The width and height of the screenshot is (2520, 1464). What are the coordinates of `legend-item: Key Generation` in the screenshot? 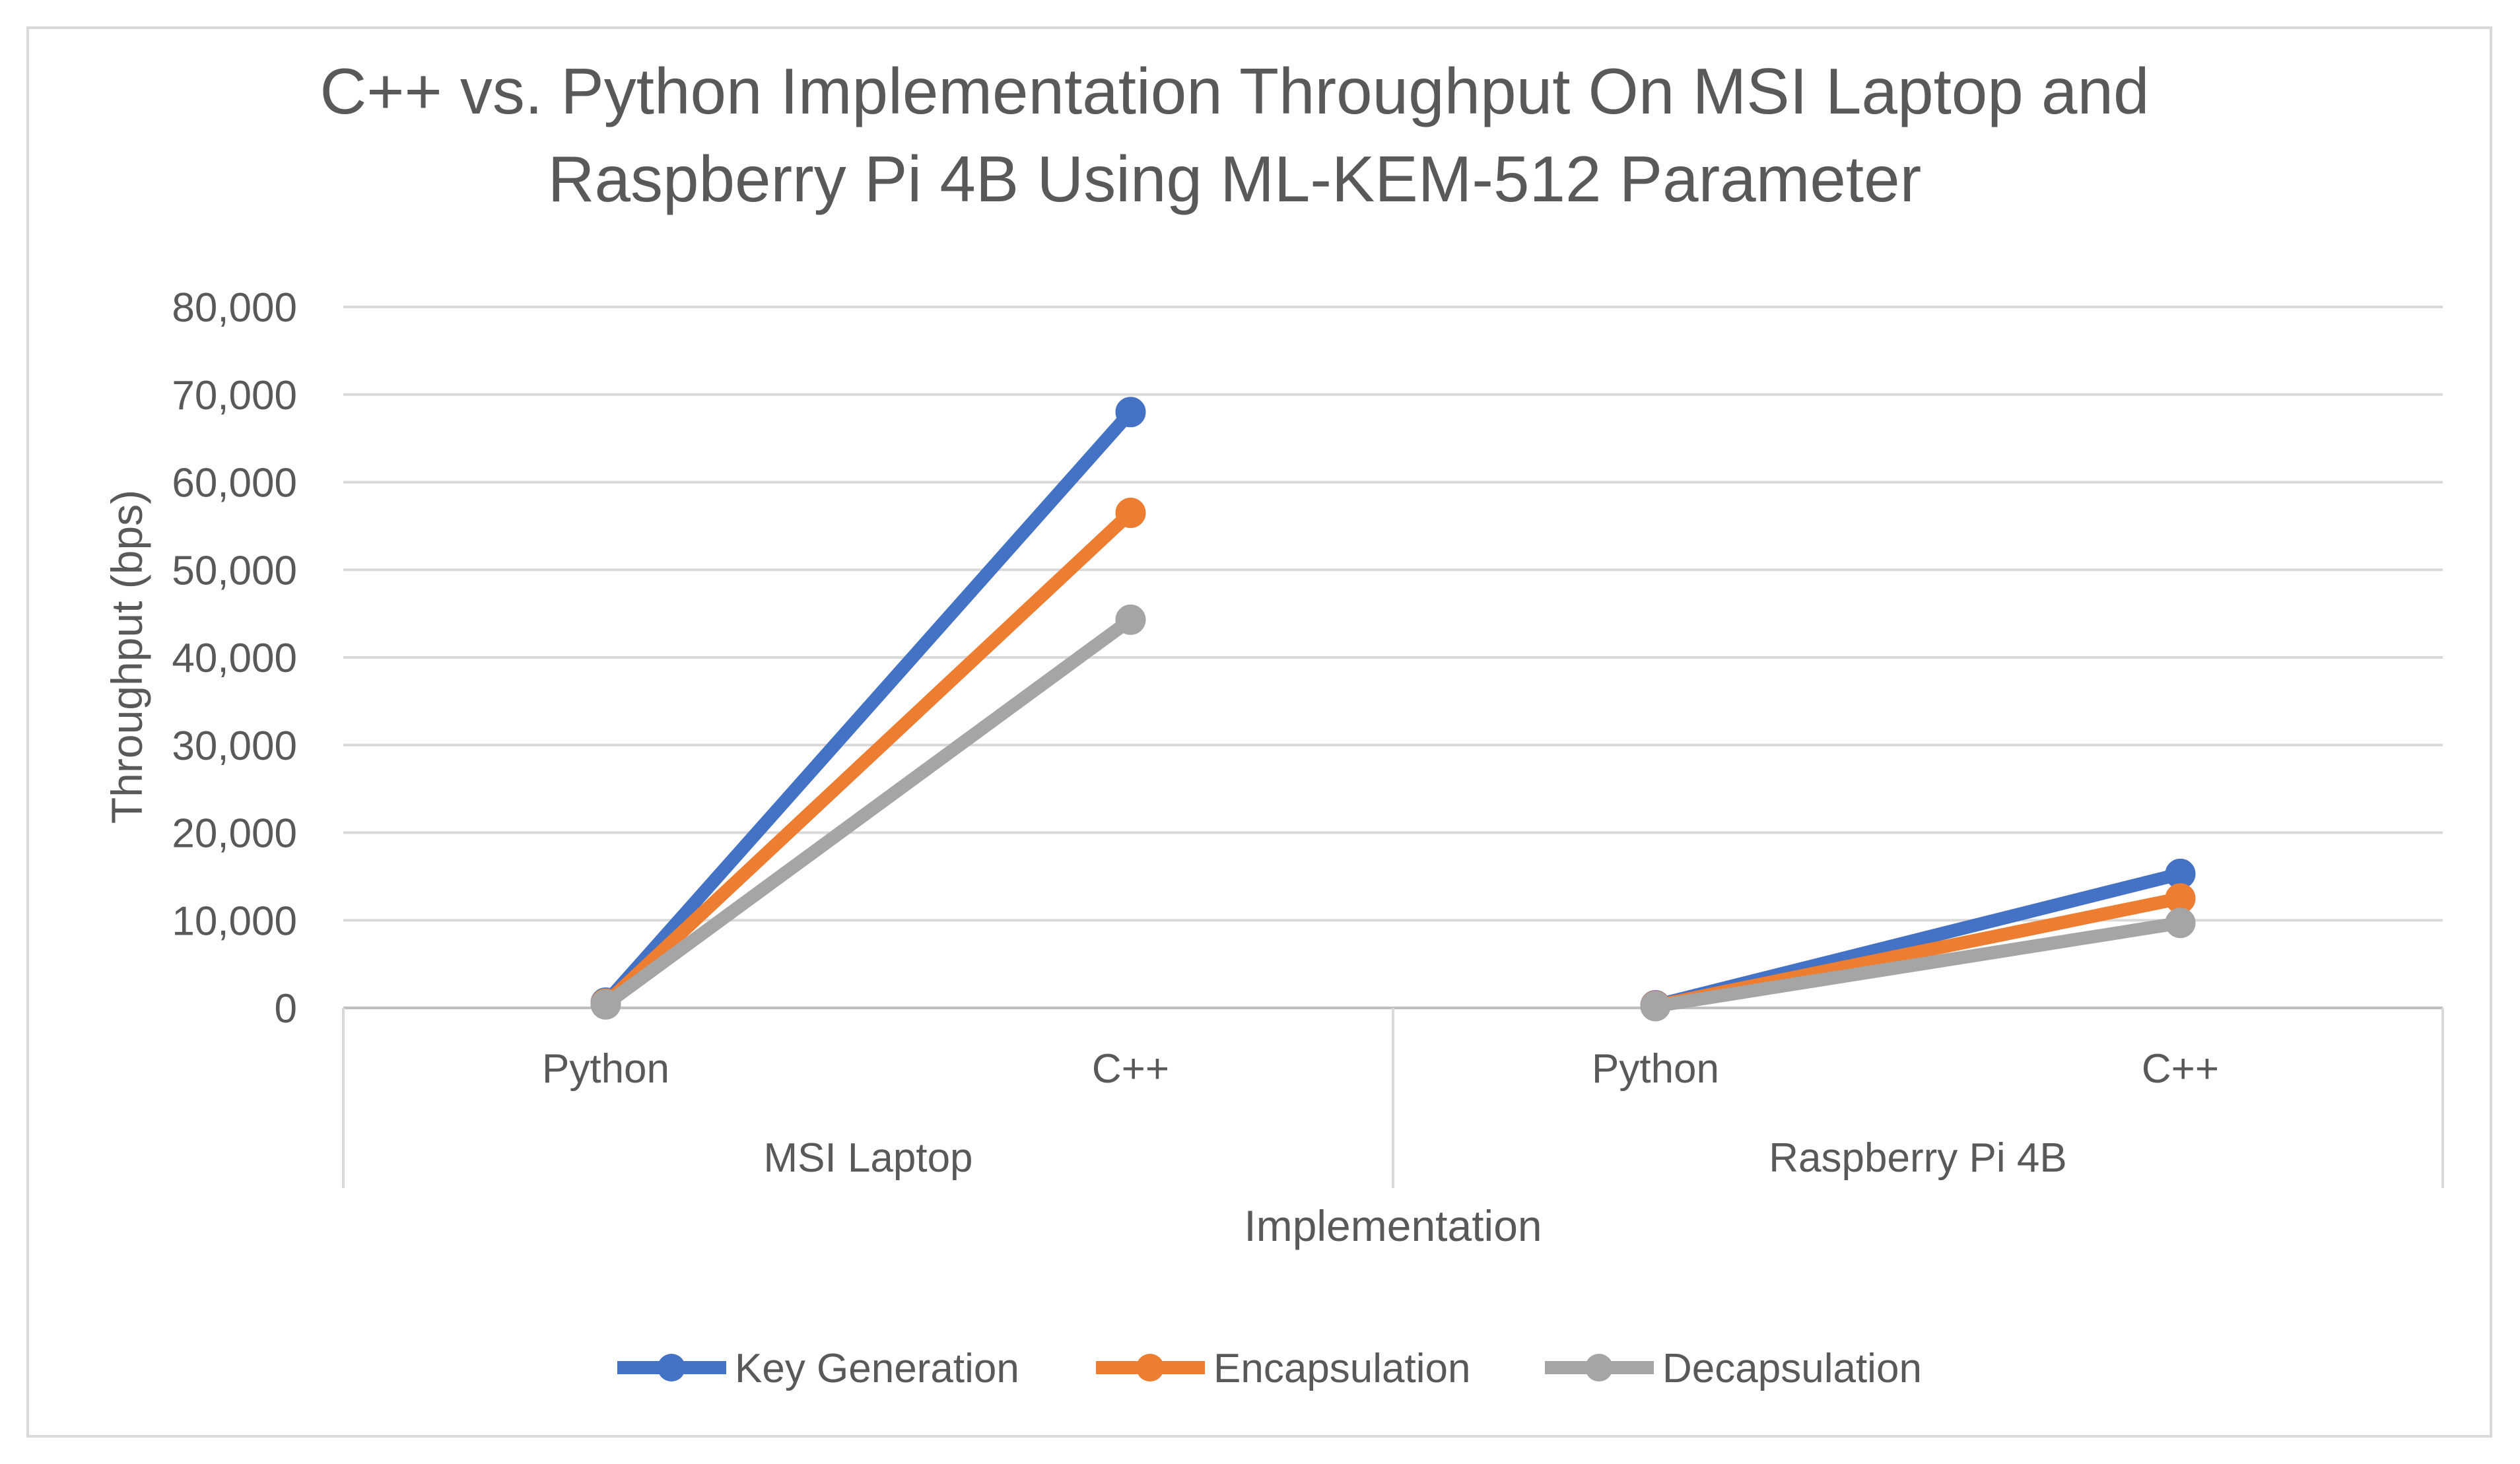 It's located at (818, 1368).